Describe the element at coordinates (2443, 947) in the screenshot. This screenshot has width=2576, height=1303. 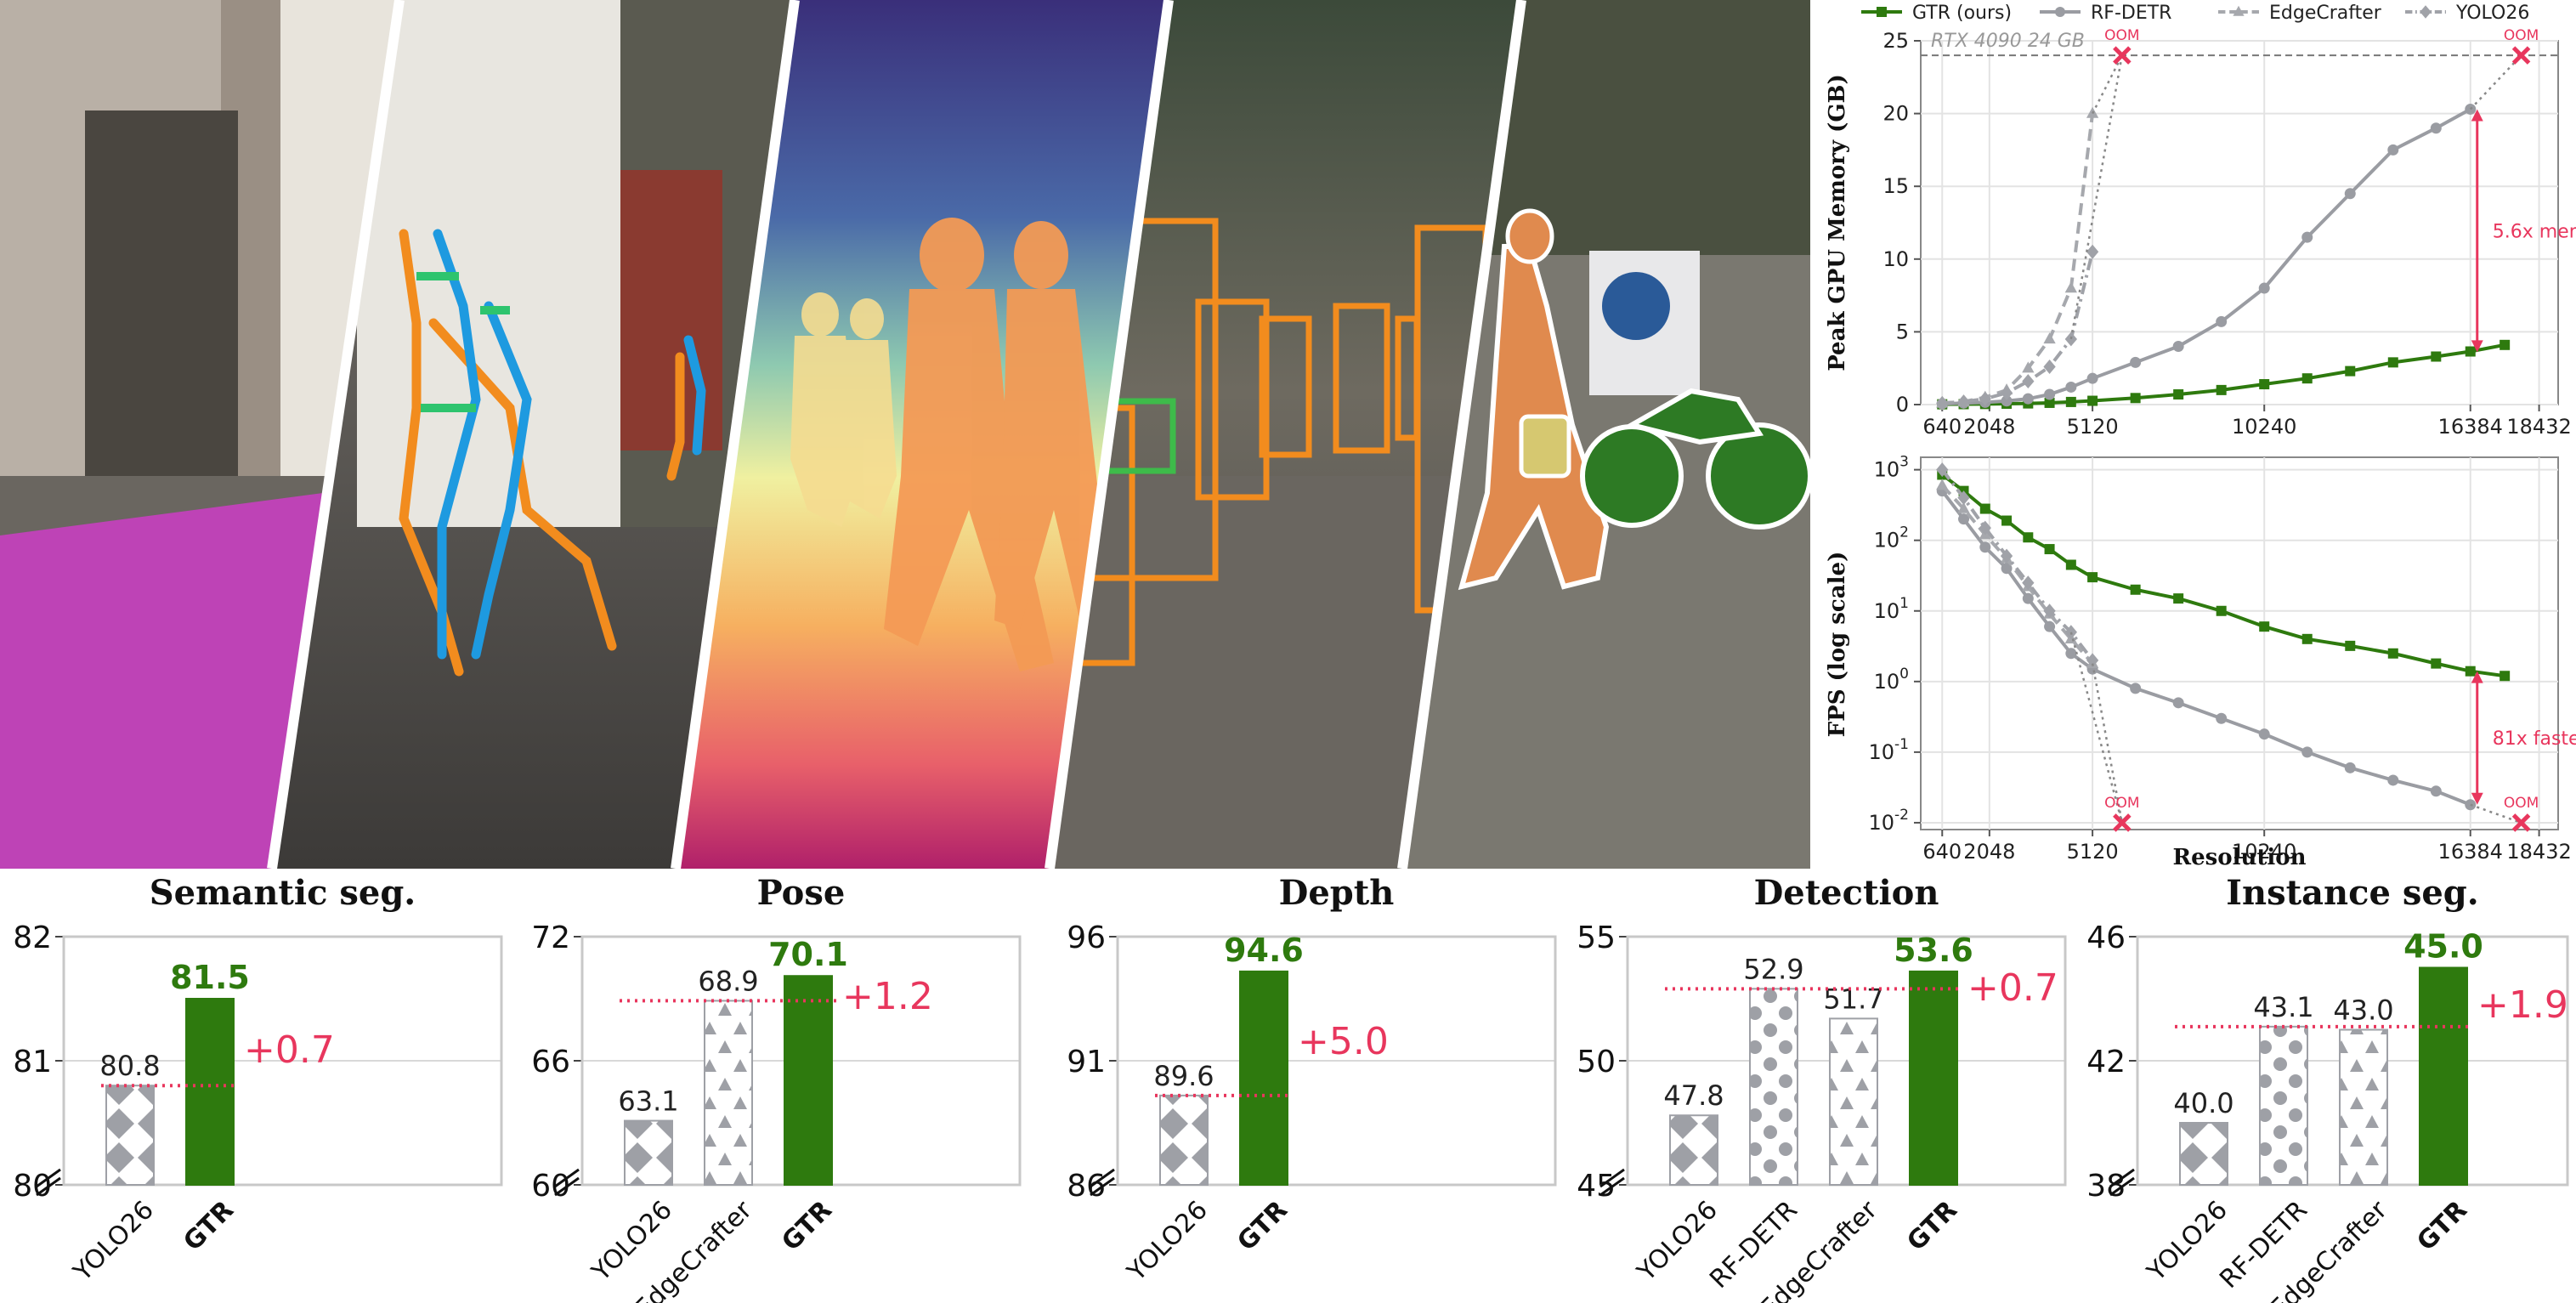
I see `bar-value-label: 45.0` at that location.